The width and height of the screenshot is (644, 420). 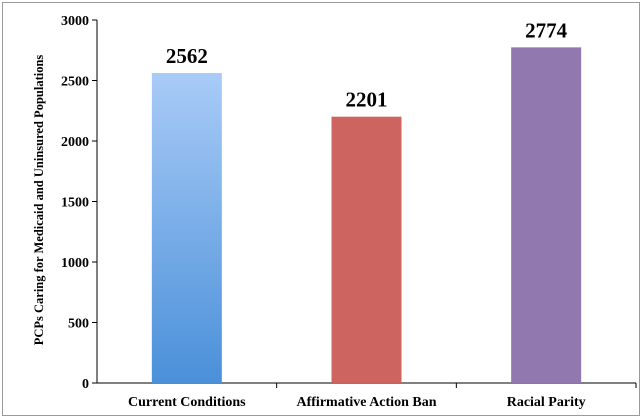 I want to click on category-label: Current Conditions, so click(x=187, y=402).